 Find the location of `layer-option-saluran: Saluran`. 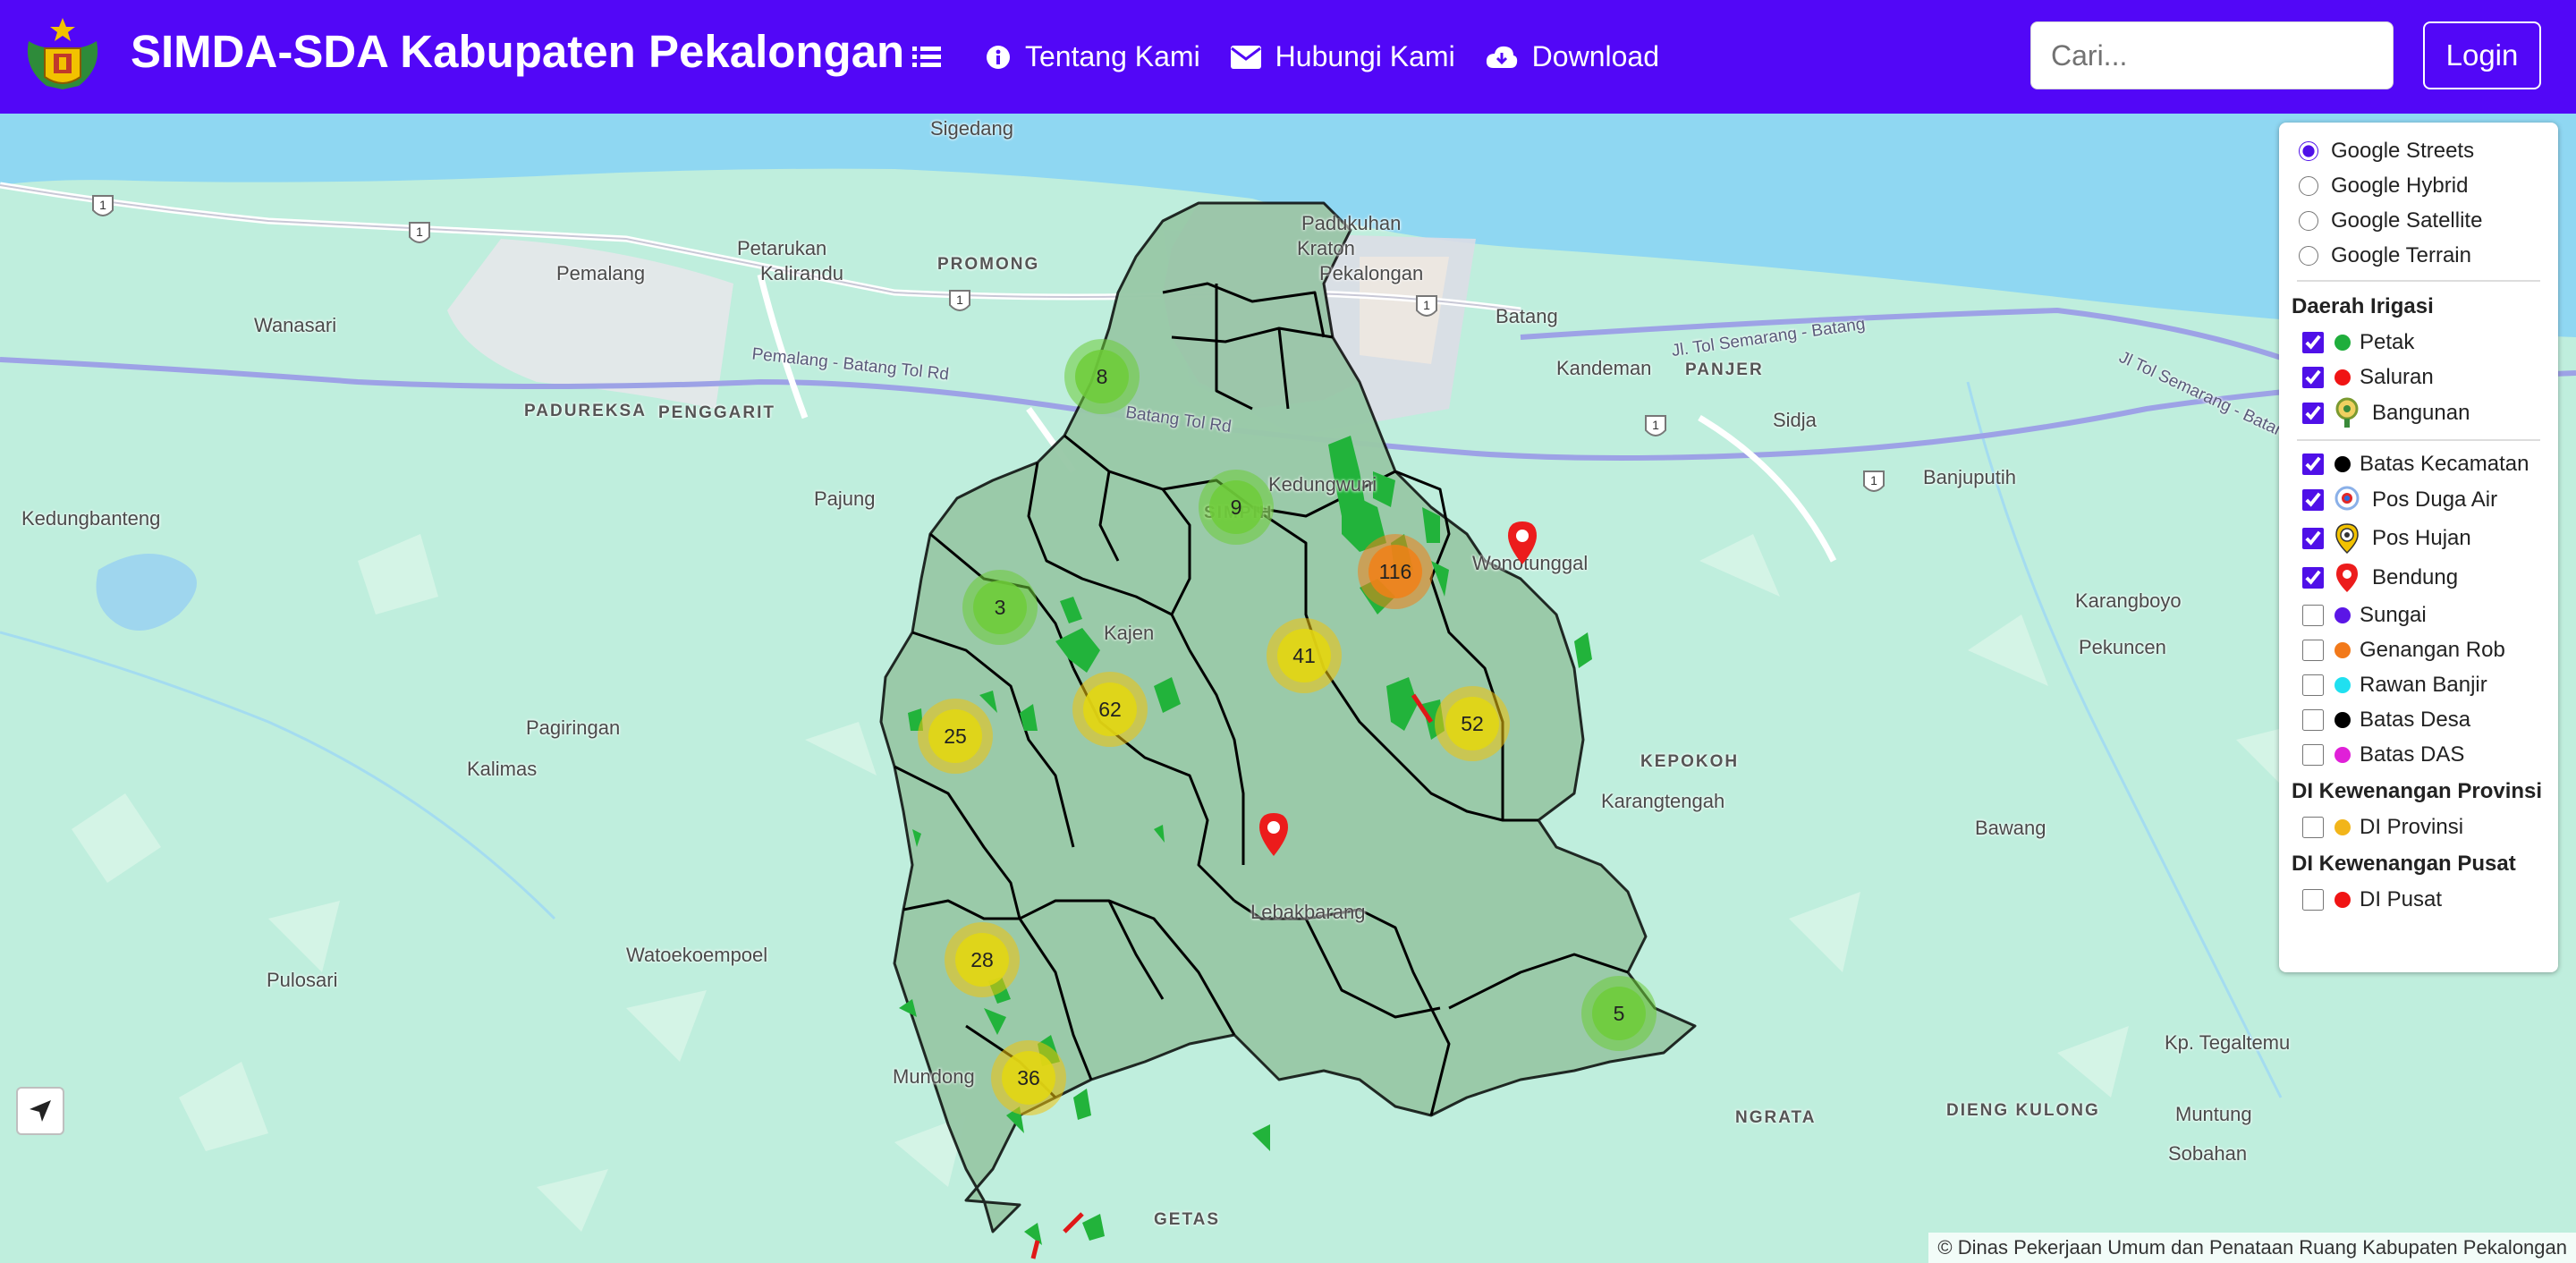

layer-option-saluran: Saluran is located at coordinates (2418, 377).